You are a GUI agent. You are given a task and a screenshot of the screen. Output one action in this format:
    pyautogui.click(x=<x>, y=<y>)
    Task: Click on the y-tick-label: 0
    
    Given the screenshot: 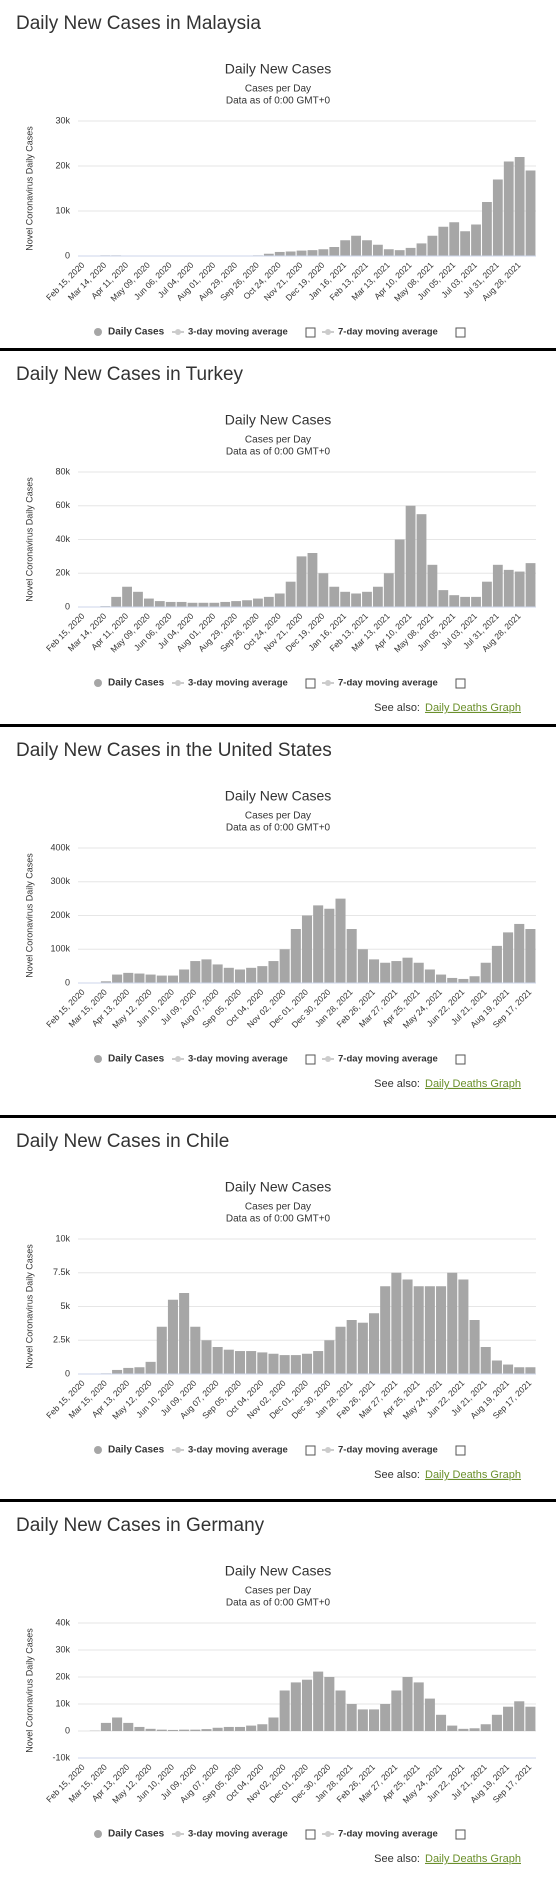 What is the action you would take?
    pyautogui.click(x=67, y=1730)
    